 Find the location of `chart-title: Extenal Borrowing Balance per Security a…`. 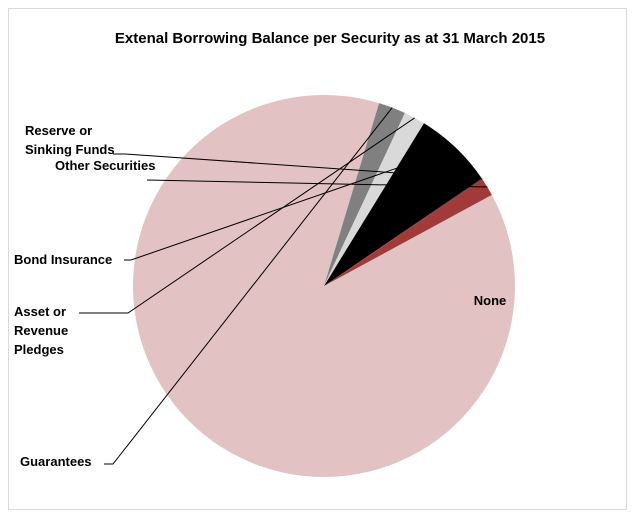

chart-title: Extenal Borrowing Balance per Security a… is located at coordinates (330, 38).